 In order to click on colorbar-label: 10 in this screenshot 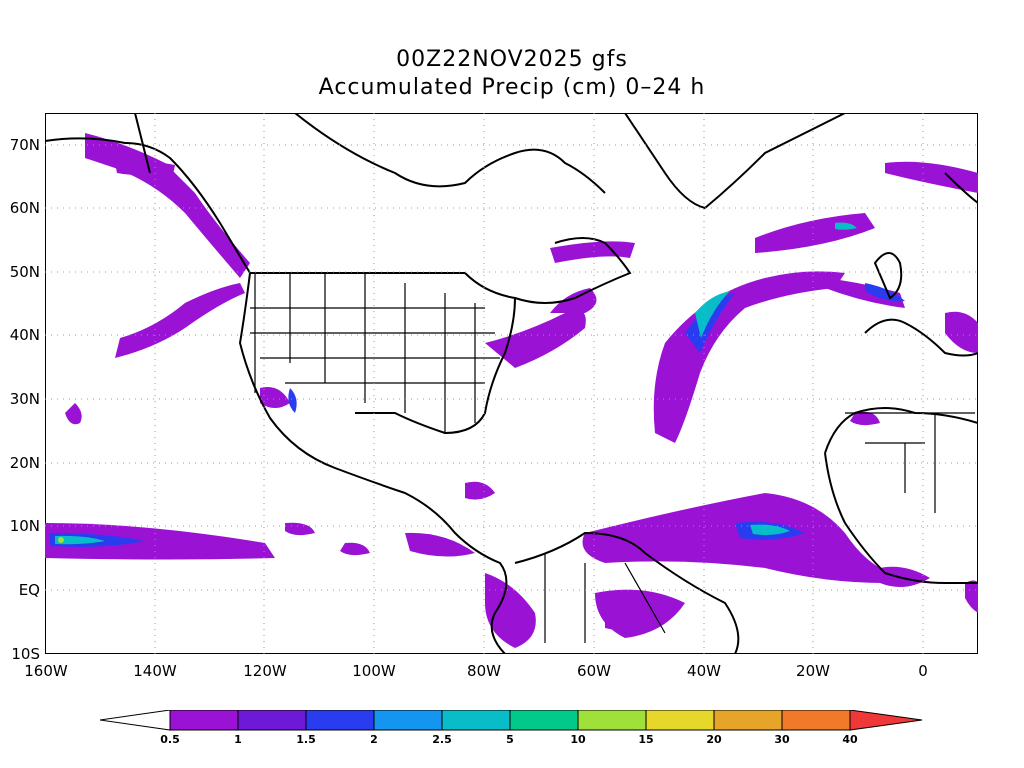, I will do `click(578, 739)`.